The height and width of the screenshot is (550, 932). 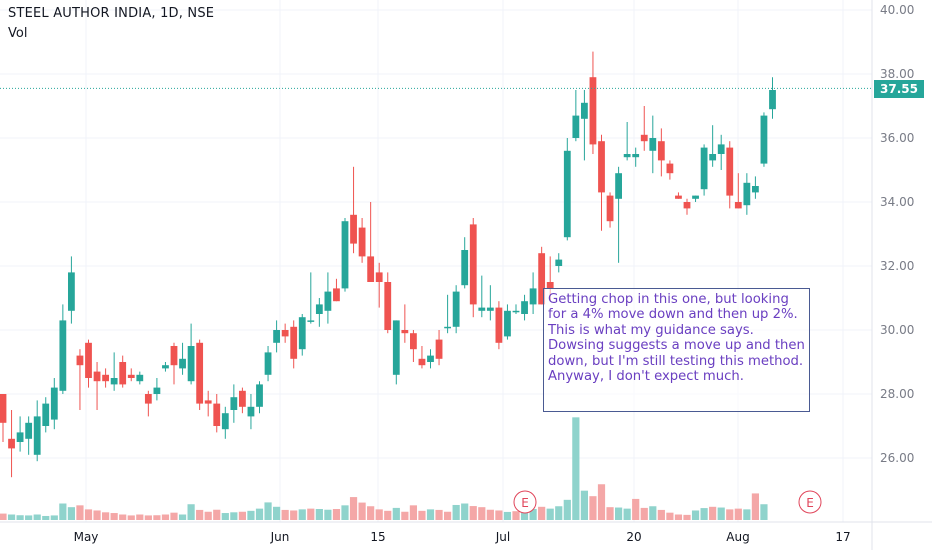 What do you see at coordinates (897, 266) in the screenshot?
I see `y-tick-label: 32.00` at bounding box center [897, 266].